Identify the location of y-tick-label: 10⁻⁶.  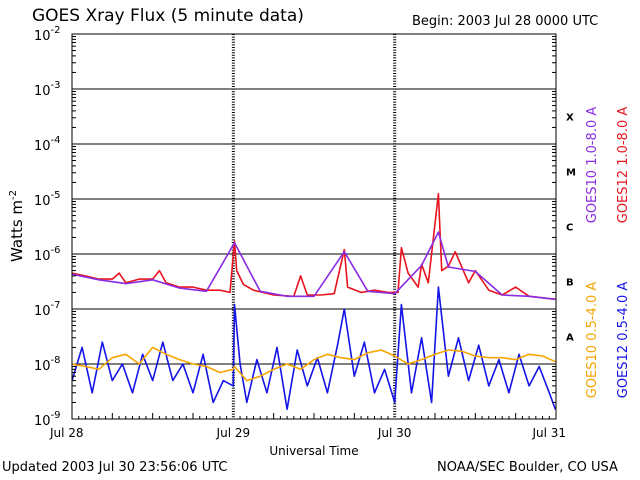
(47, 254).